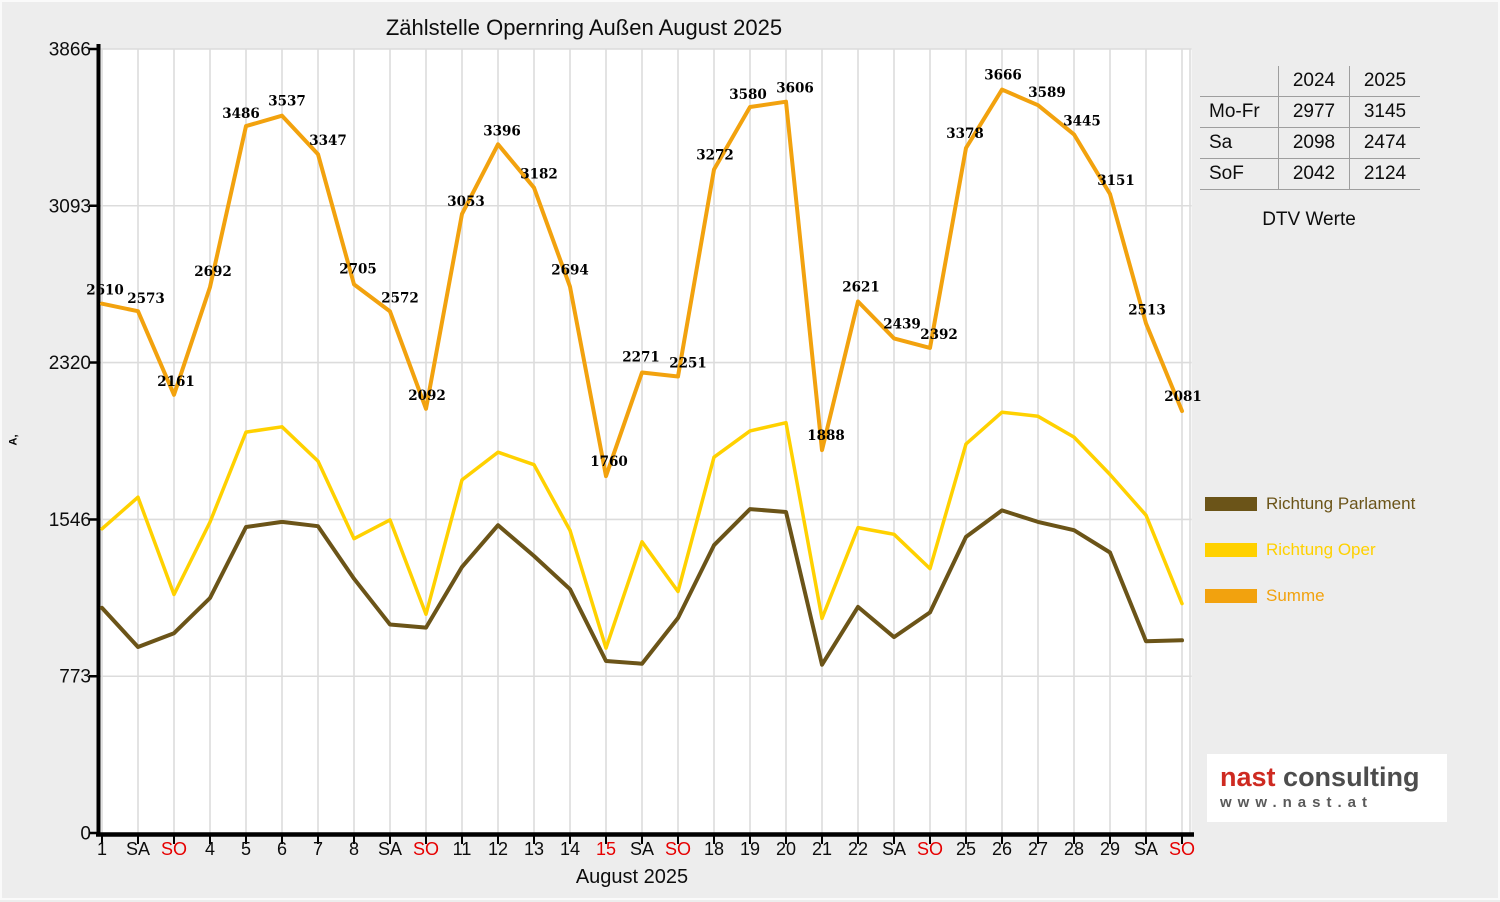  Describe the element at coordinates (318, 849) in the screenshot. I see `x-tick-label: 7` at that location.